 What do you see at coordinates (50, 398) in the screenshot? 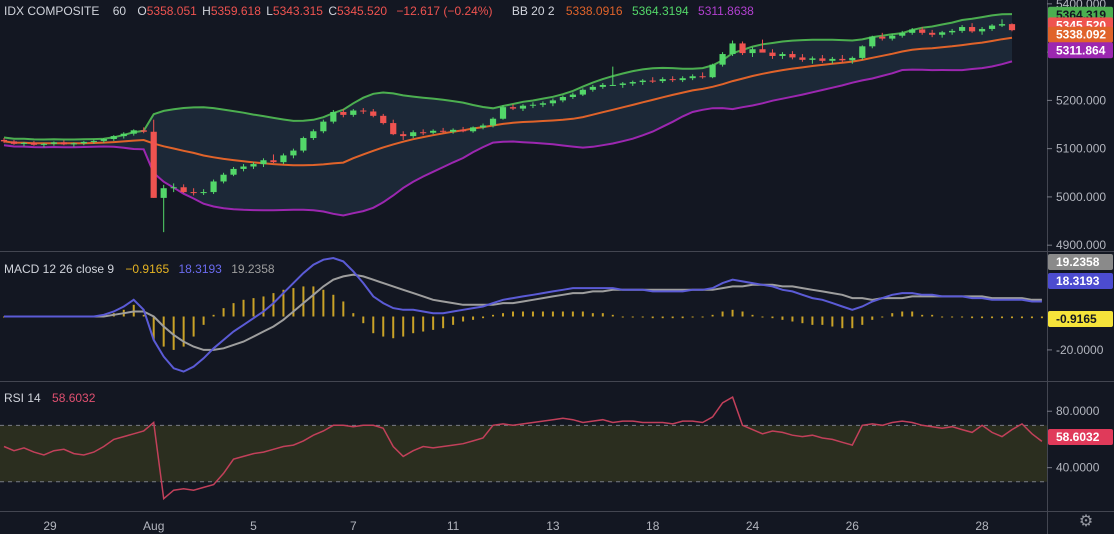
I see `rsi-legend: RSI 14 58.6032` at bounding box center [50, 398].